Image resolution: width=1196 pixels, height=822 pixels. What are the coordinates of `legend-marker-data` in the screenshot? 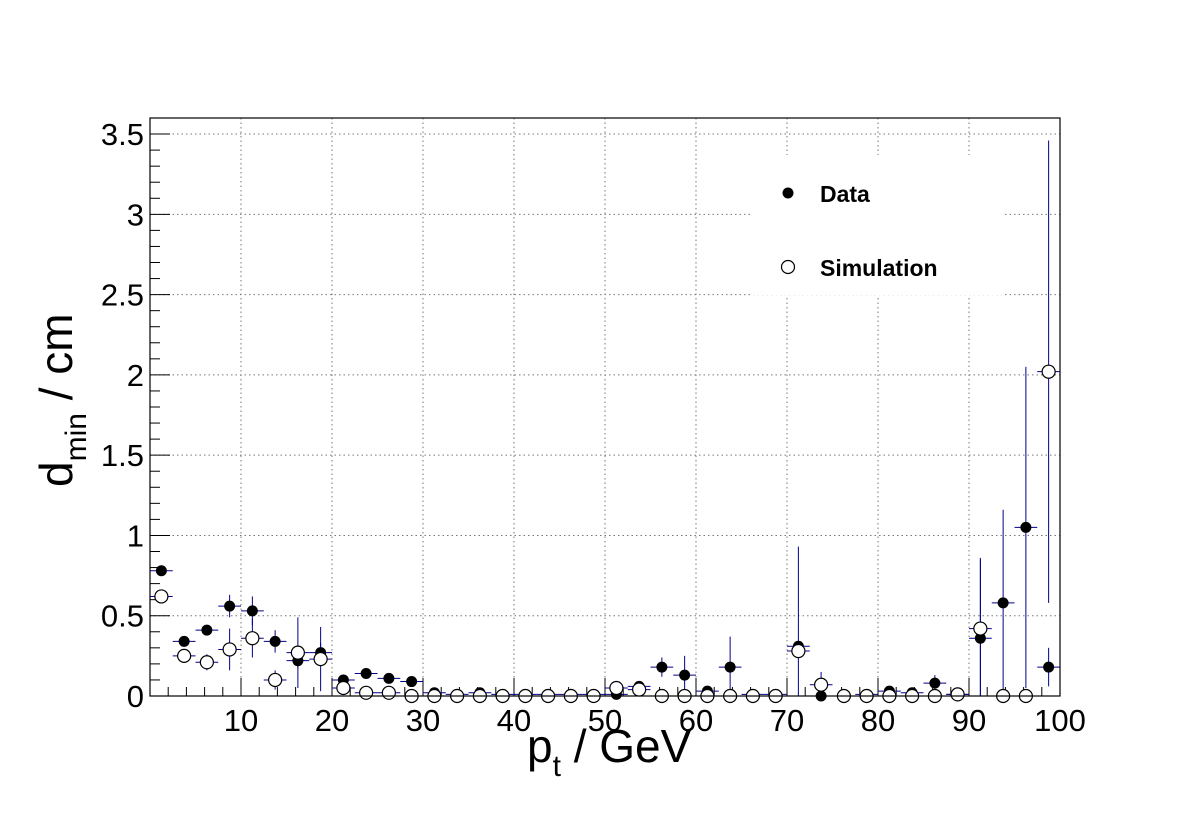 It's located at (788, 193).